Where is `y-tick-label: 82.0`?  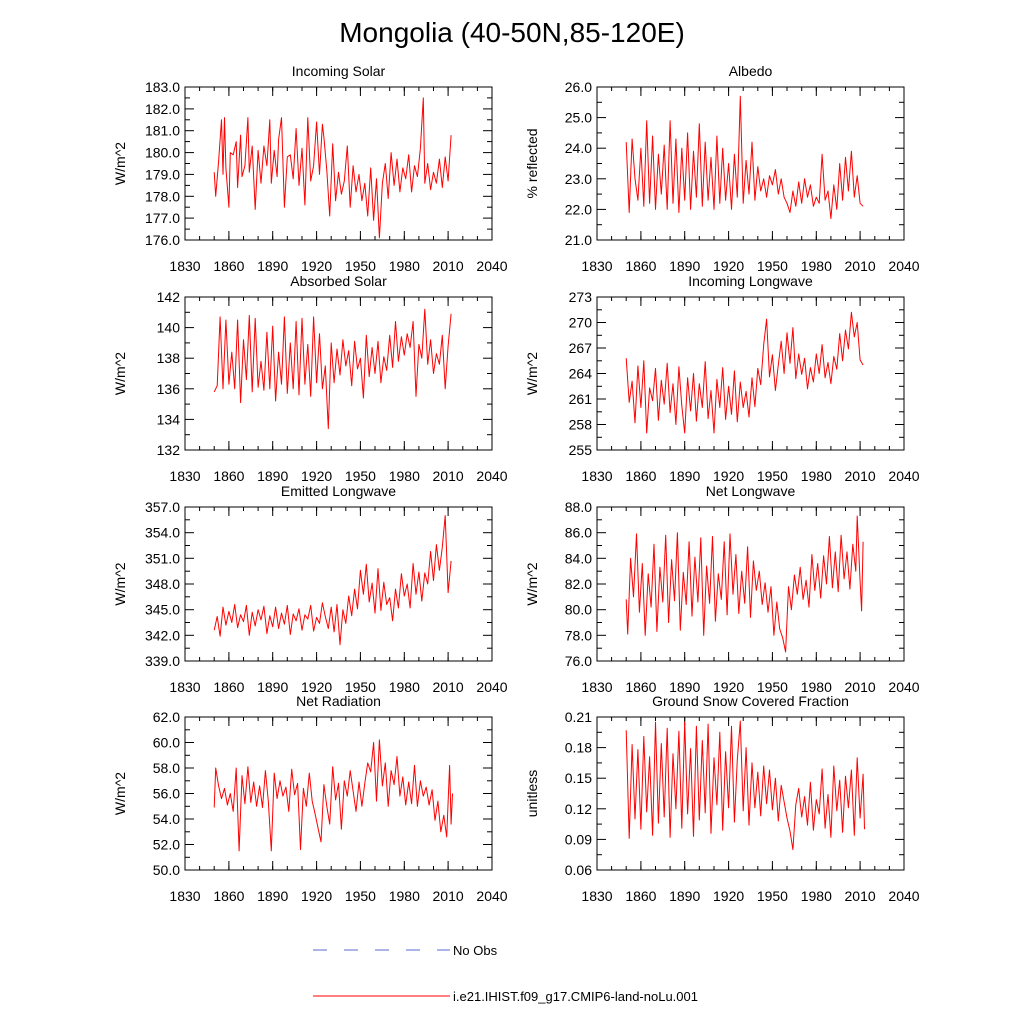
y-tick-label: 82.0 is located at coordinates (578, 584).